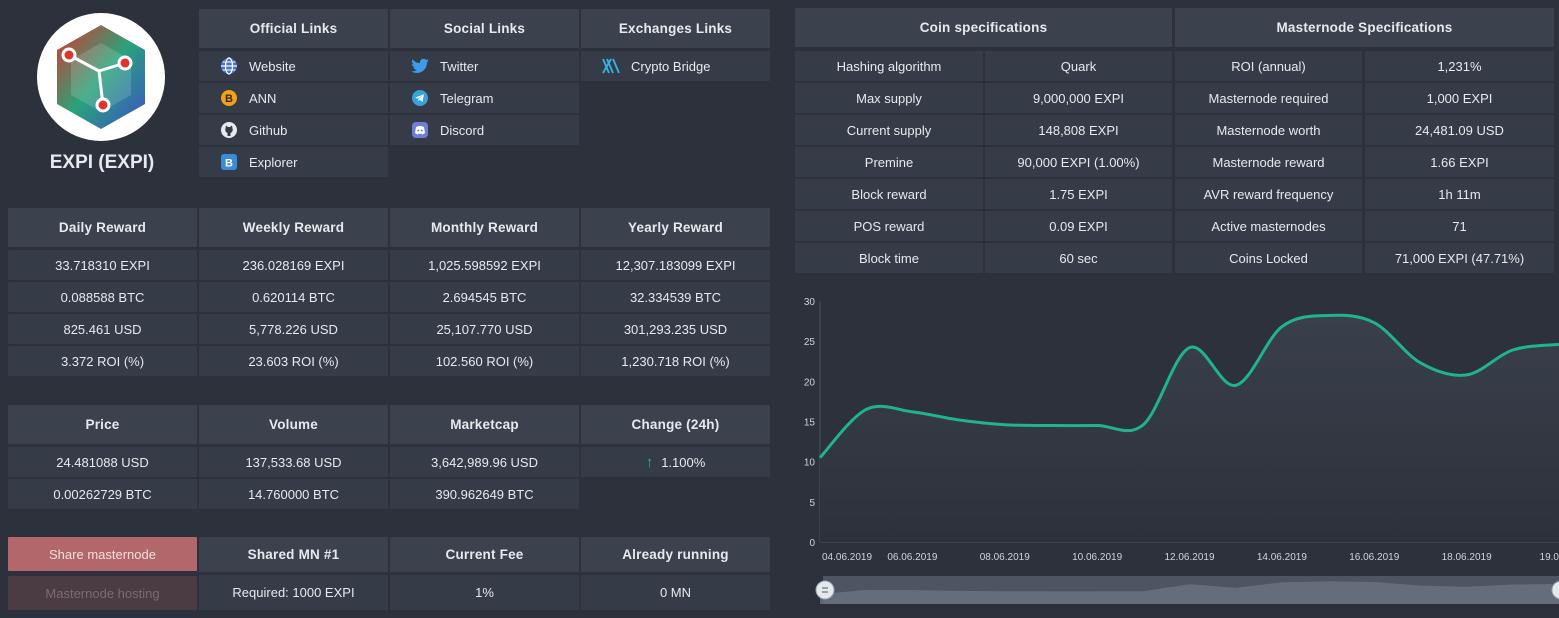 The width and height of the screenshot is (1559, 618). What do you see at coordinates (229, 98) in the screenshot?
I see `bitcoin-icon: B` at bounding box center [229, 98].